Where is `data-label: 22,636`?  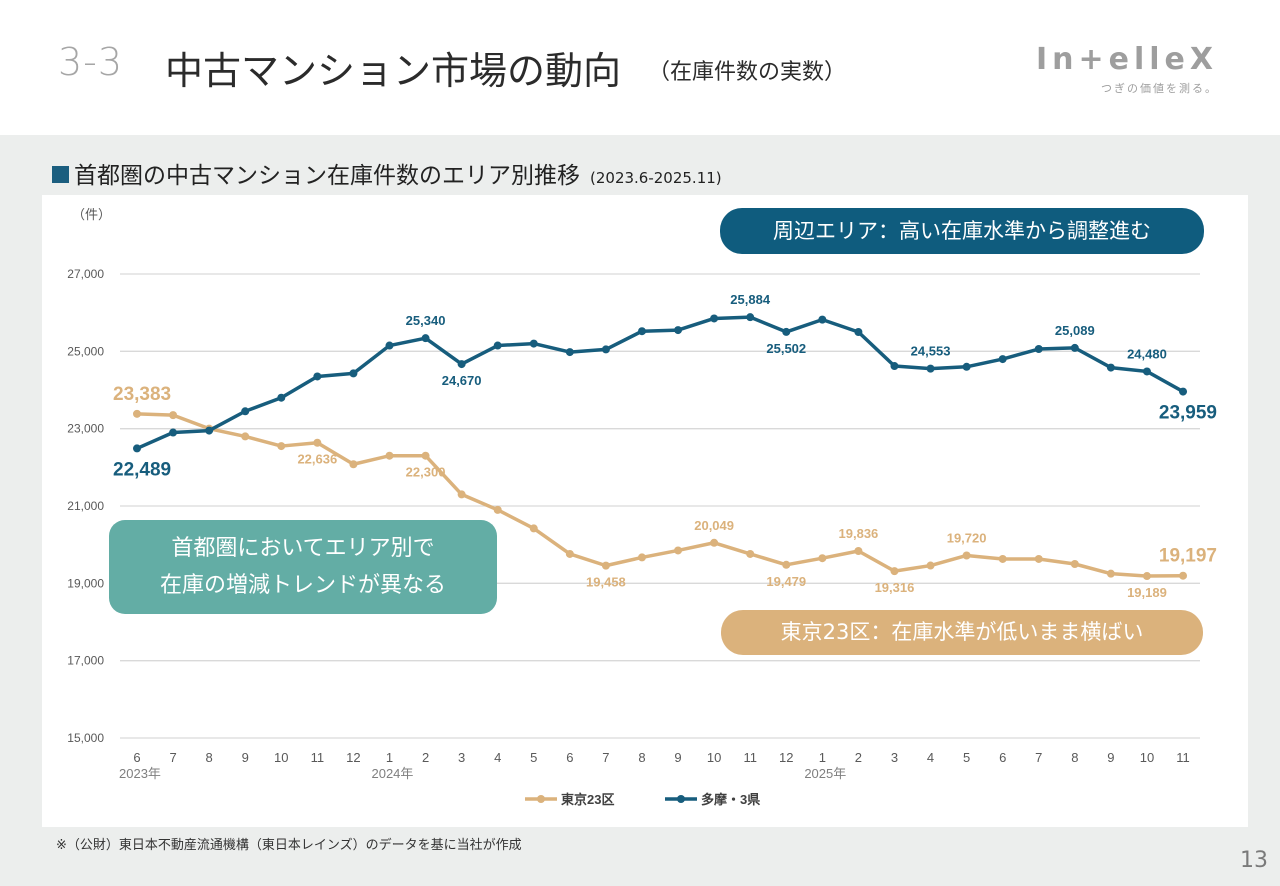 data-label: 22,636 is located at coordinates (317, 459).